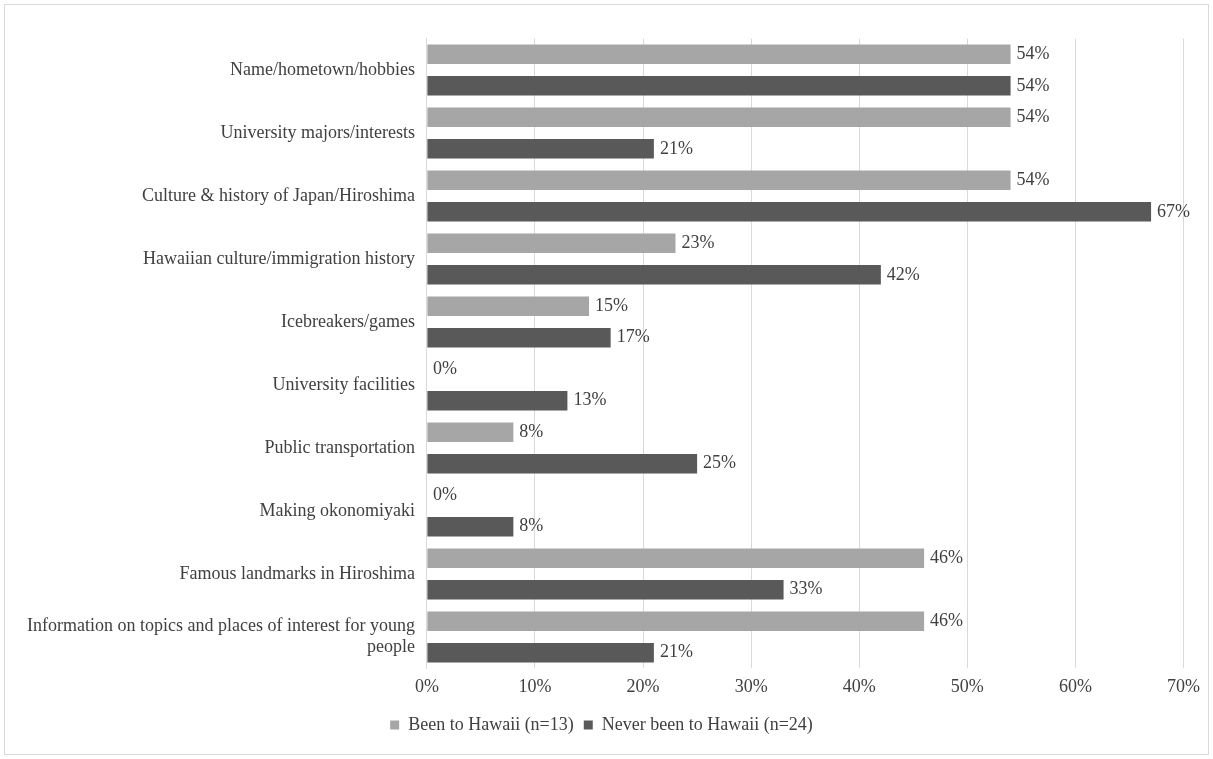 Image resolution: width=1213 pixels, height=759 pixels. What do you see at coordinates (278, 257) in the screenshot?
I see `y-tick-label: Hawaiian culture/immigration history` at bounding box center [278, 257].